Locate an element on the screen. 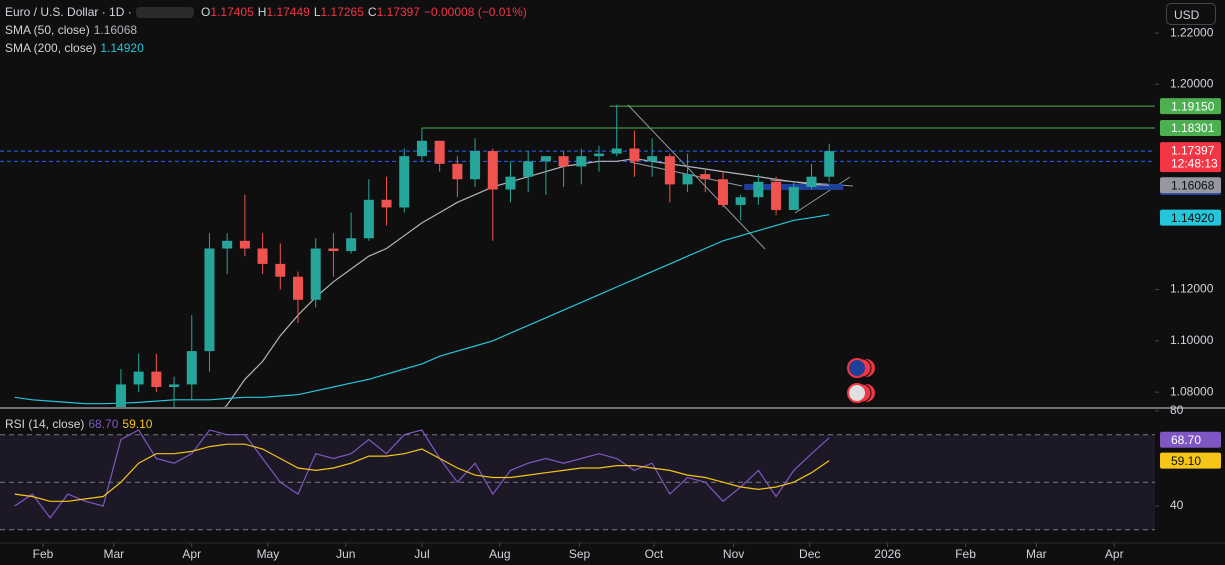  legend-name: SMA (200, close) is located at coordinates (51, 48).